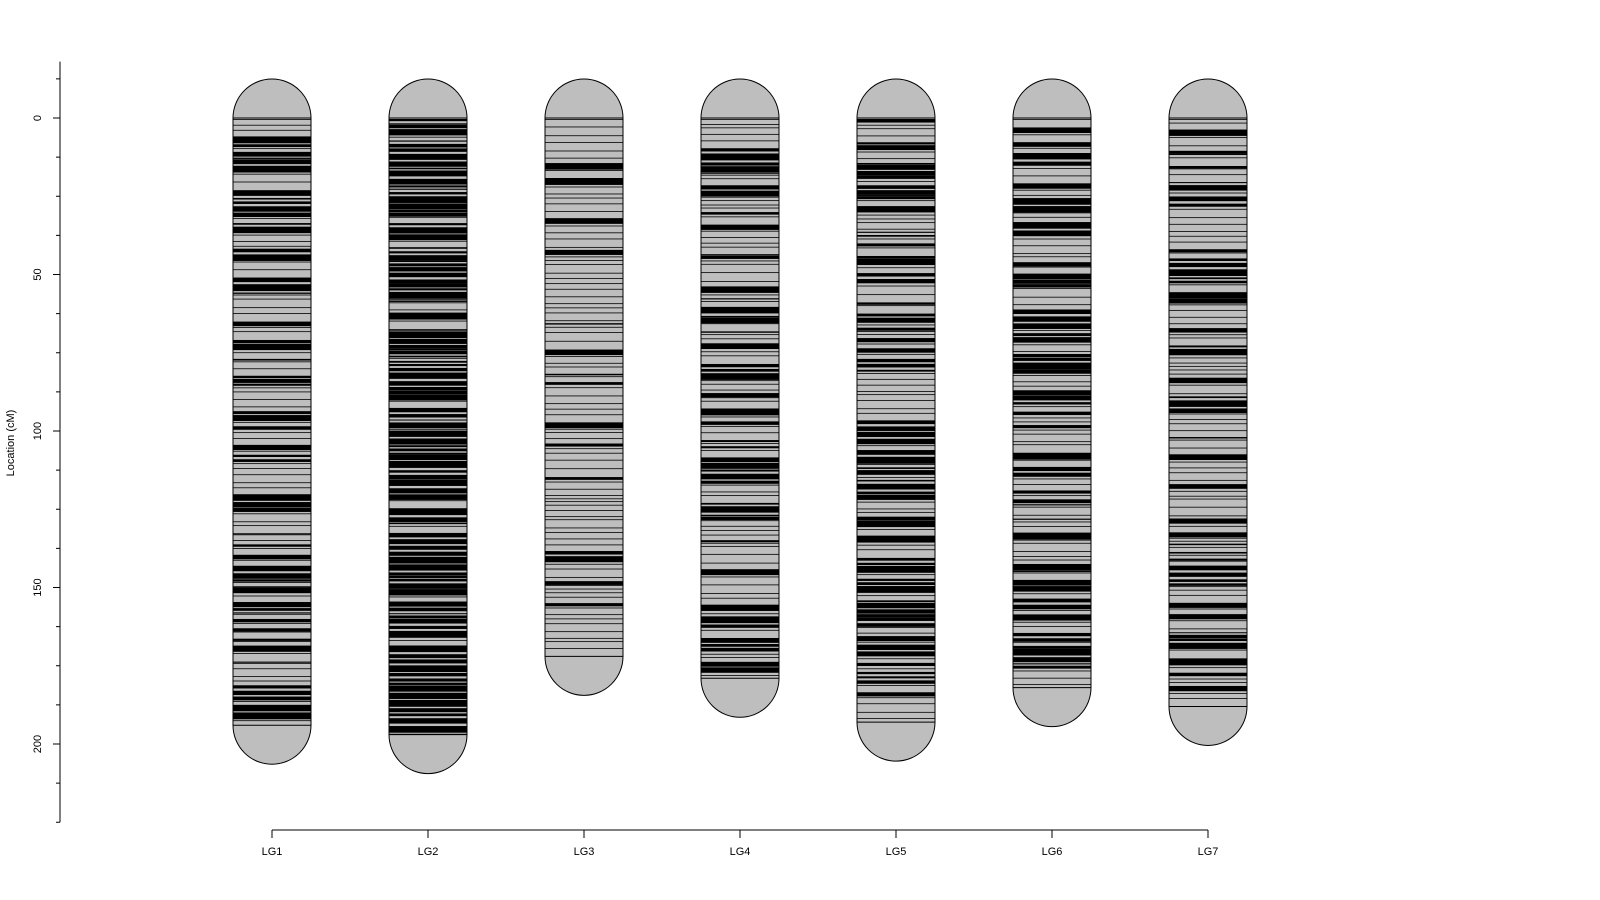  What do you see at coordinates (584, 387) in the screenshot?
I see `chromosome-body` at bounding box center [584, 387].